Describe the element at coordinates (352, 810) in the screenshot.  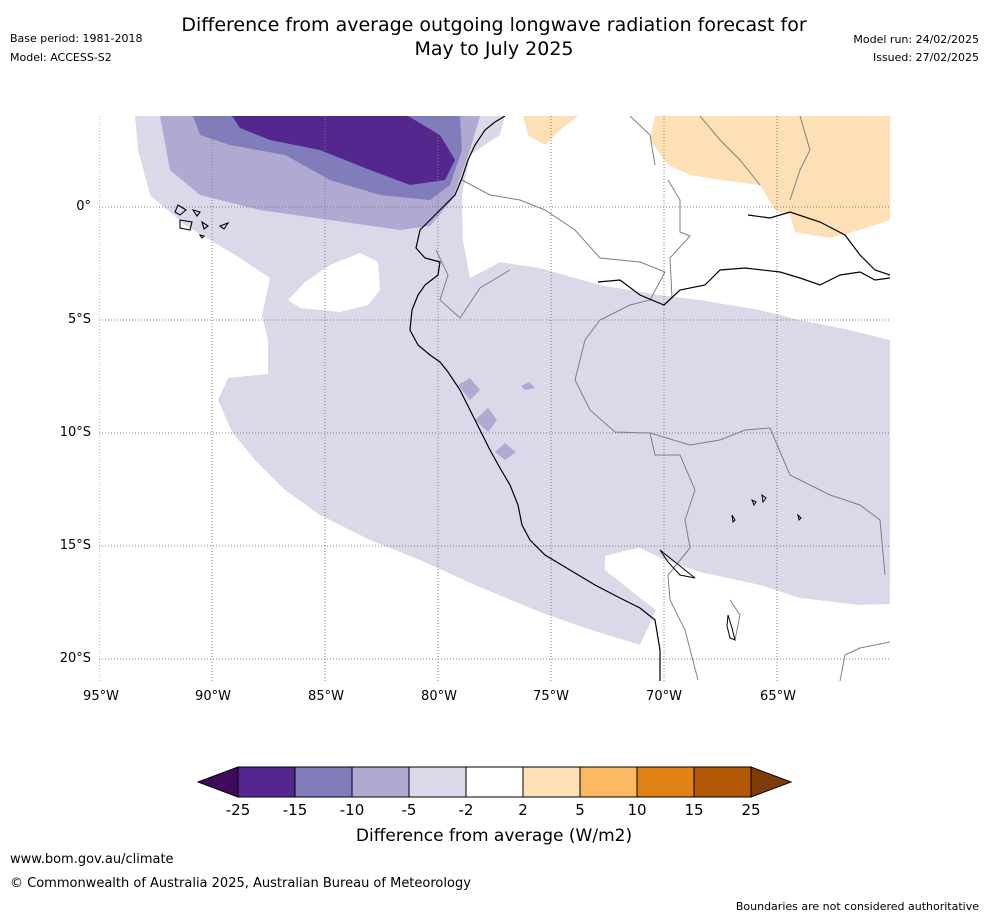
I see `cb-tick-3: -10` at that location.